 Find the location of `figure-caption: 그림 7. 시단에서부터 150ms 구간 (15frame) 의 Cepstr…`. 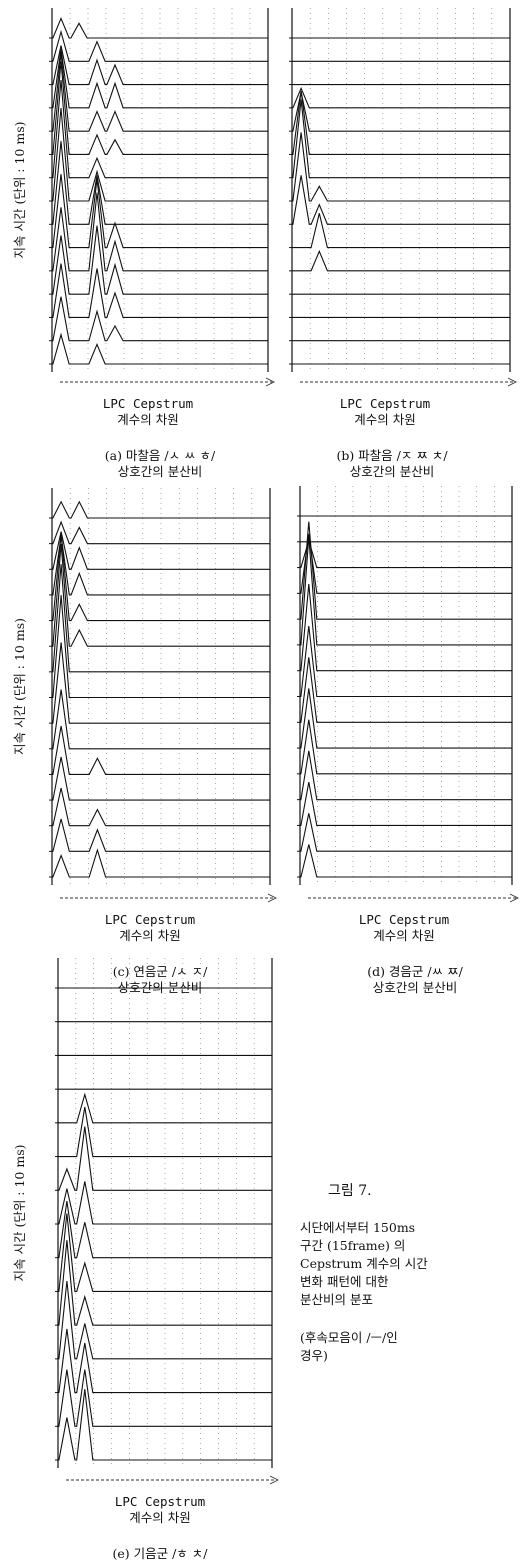

figure-caption: 그림 7. 시단에서부터 150ms 구간 (15frame) 의 Cepstr… is located at coordinates (364, 1273).